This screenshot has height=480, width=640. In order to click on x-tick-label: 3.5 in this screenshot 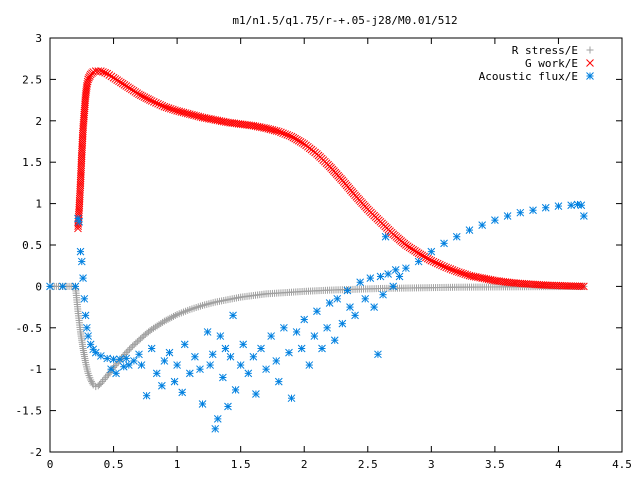, I will do `click(495, 464)`.